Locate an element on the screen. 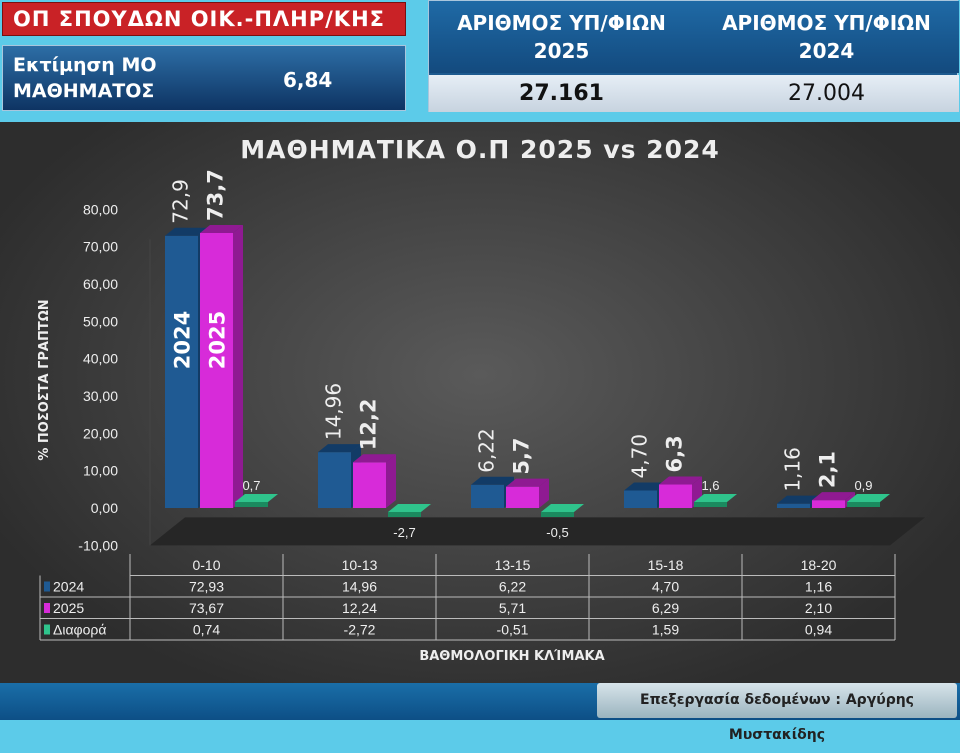 The image size is (960, 753). count-2025: 27.161 is located at coordinates (561, 93).